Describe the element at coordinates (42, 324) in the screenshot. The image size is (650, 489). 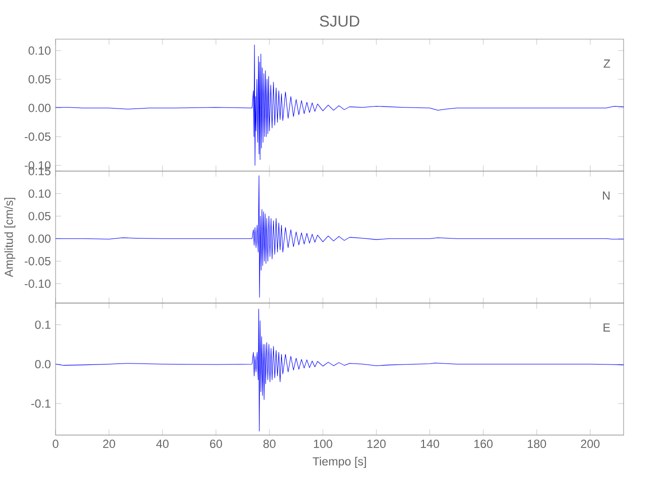
I see `y-tick-label: 0.1` at that location.